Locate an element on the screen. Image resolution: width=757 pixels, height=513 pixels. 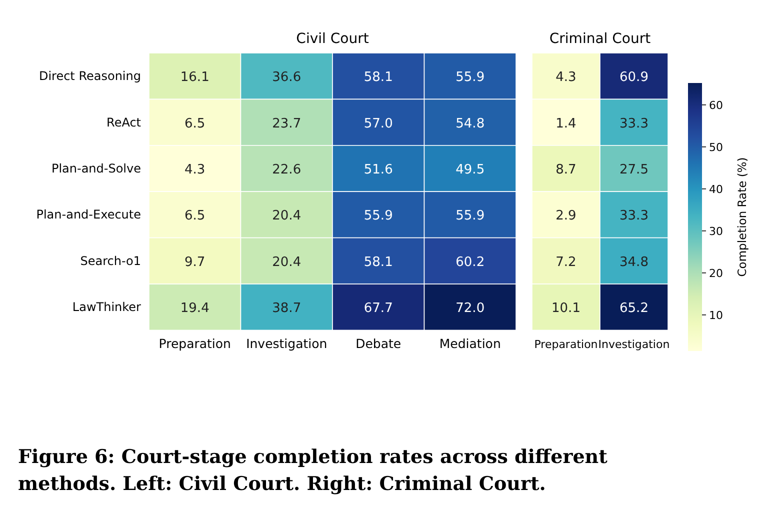
color-bar-label: 50 is located at coordinates (716, 147).